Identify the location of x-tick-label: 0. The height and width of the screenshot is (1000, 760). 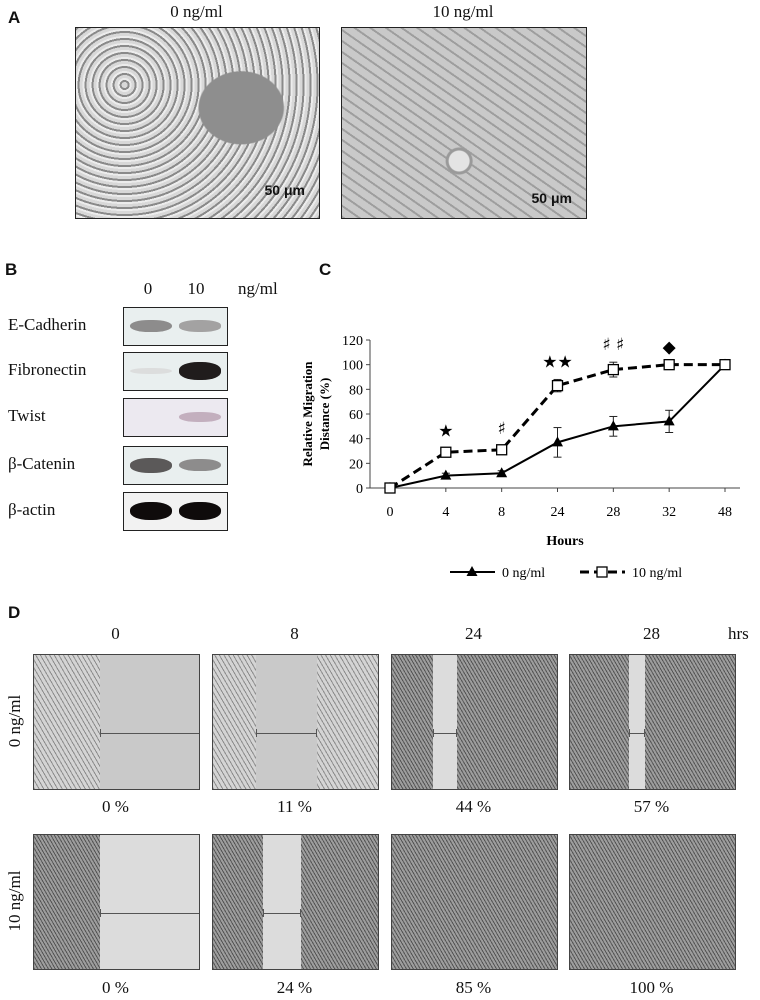
(390, 512).